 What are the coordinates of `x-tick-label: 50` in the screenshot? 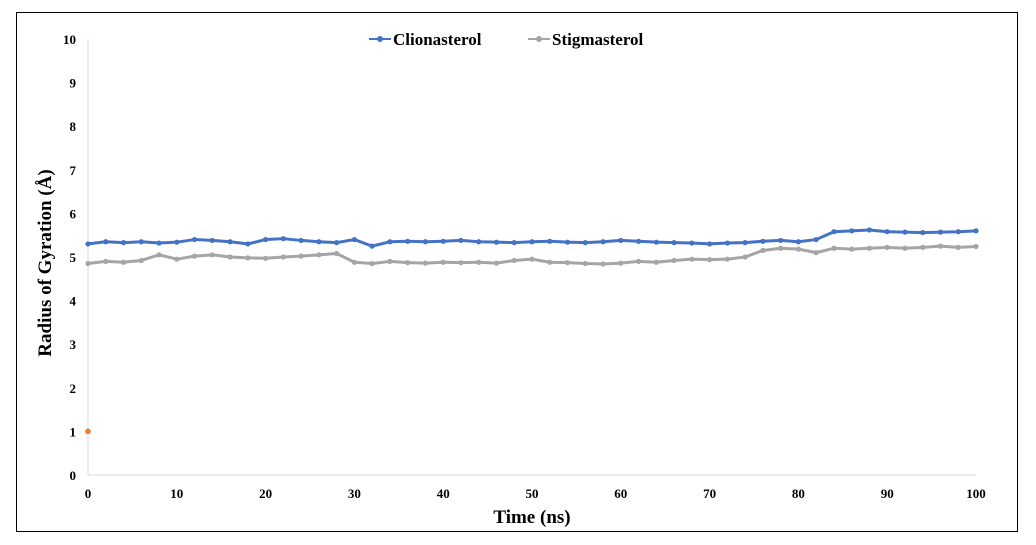 It's located at (532, 493).